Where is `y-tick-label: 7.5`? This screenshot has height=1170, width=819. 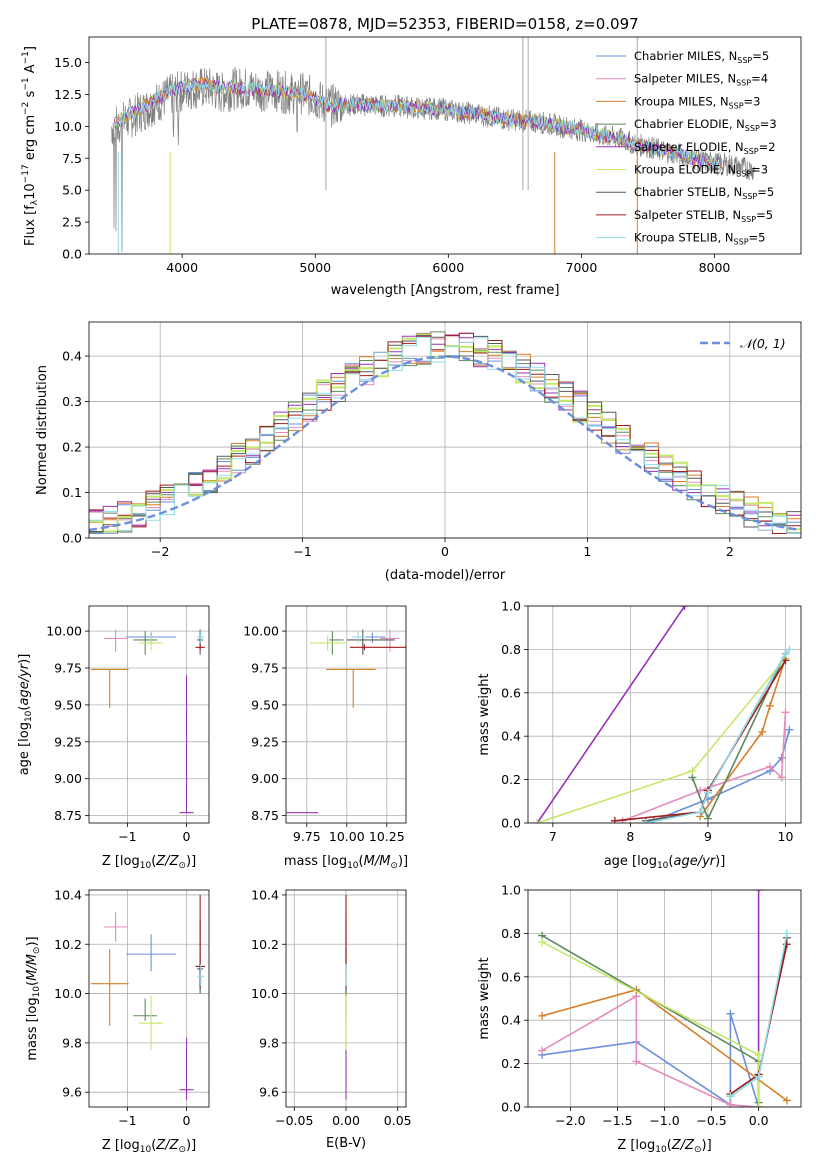
y-tick-label: 7.5 is located at coordinates (72, 158).